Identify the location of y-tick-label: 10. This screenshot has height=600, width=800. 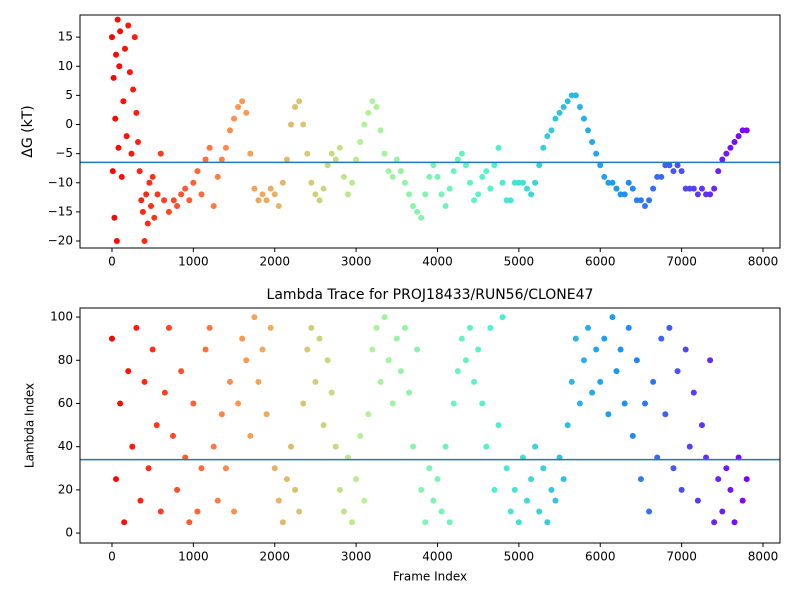
(65, 66).